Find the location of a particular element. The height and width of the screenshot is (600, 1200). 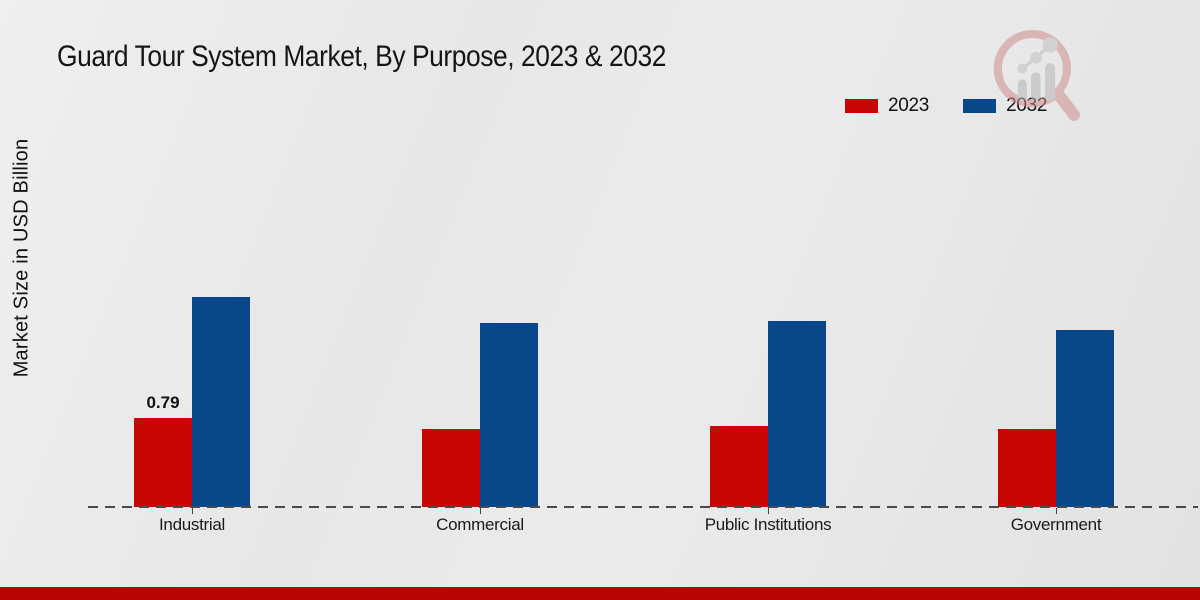

bar-2032-industrial is located at coordinates (221, 402).